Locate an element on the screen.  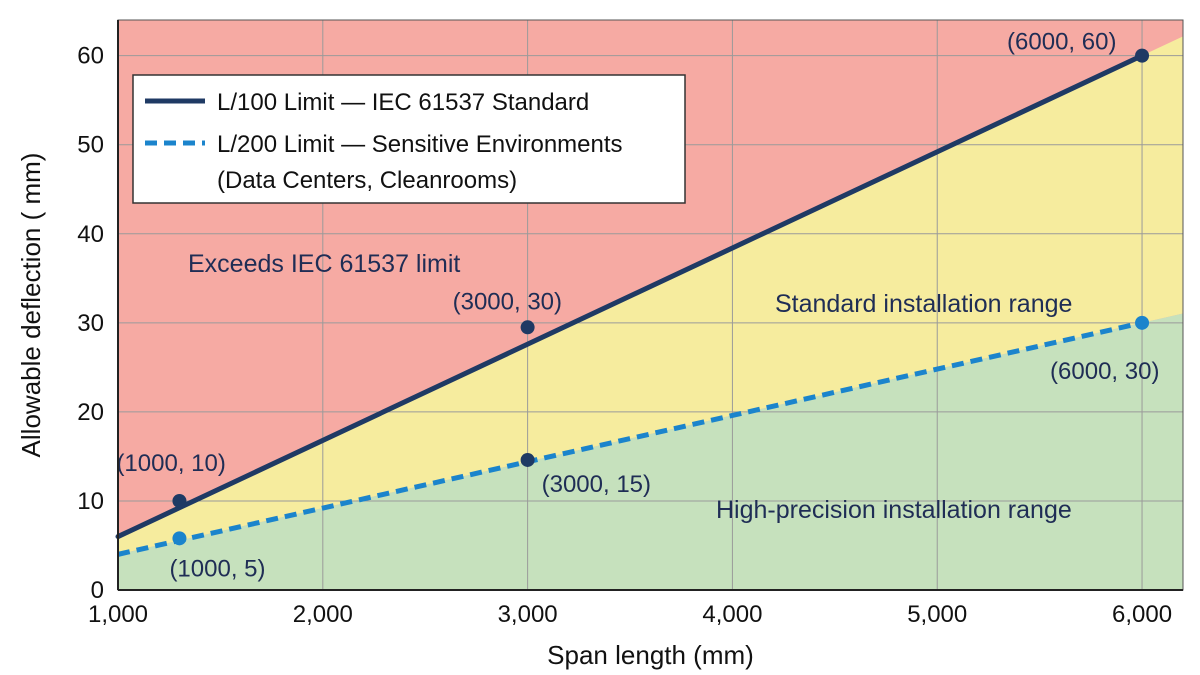
x-tick-label: 4,000 is located at coordinates (732, 614).